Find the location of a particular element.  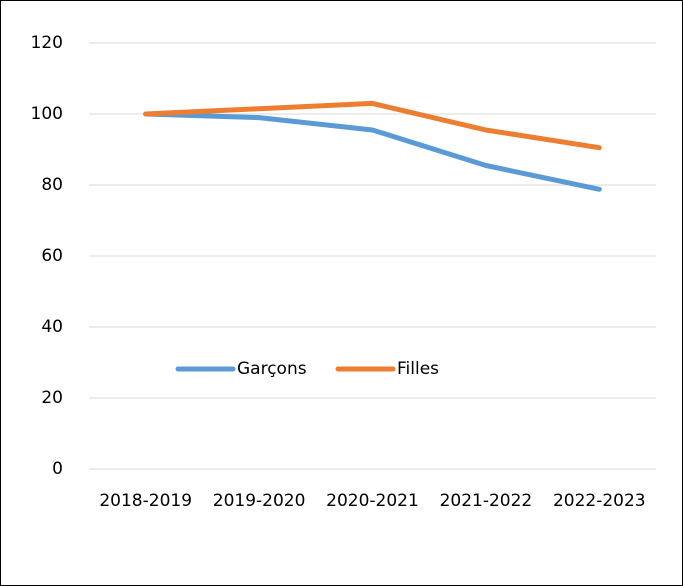

legend: Garçons Filles is located at coordinates (307, 369).